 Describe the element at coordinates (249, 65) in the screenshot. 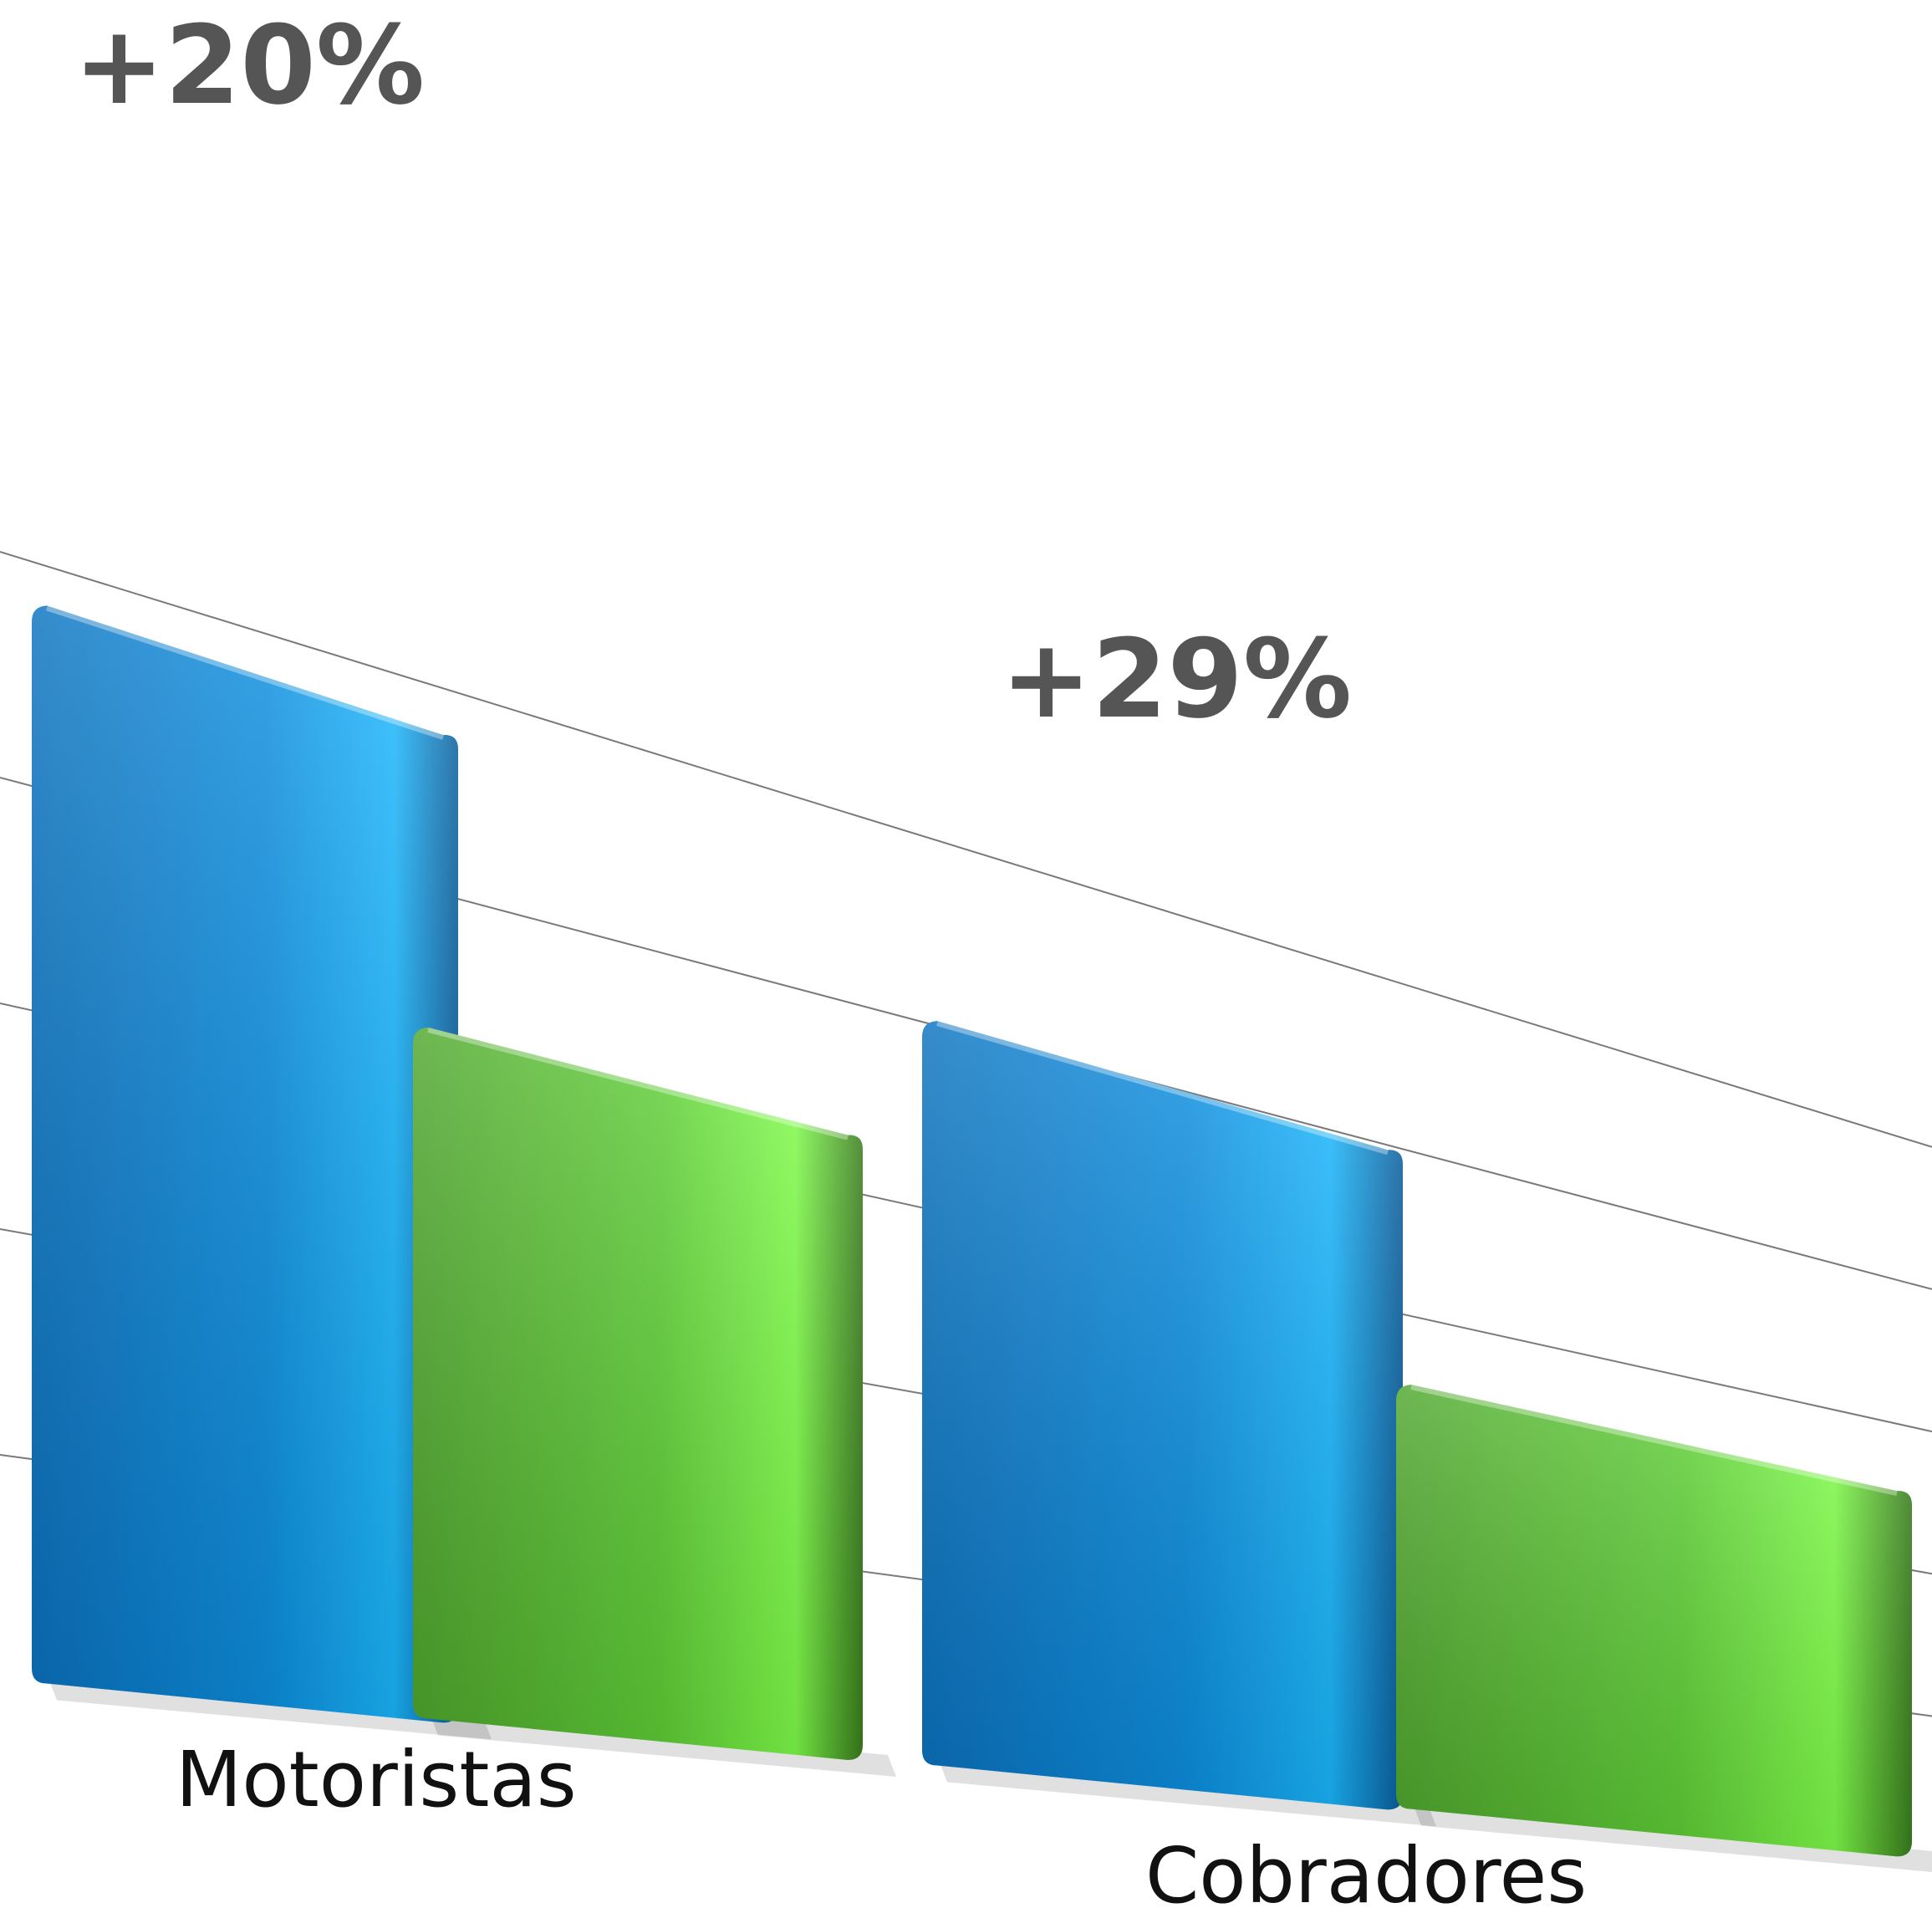

I see `change-label-1: +20%` at that location.